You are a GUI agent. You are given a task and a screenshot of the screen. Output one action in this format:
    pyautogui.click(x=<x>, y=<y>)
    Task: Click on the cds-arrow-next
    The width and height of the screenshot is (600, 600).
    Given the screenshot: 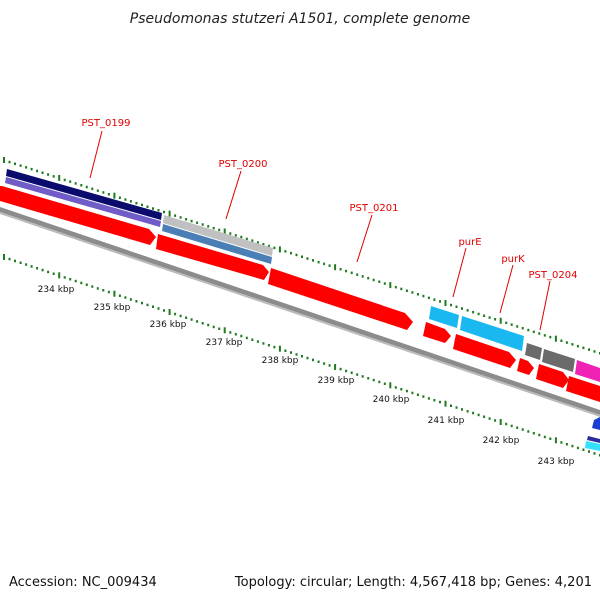 What is the action you would take?
    pyautogui.click(x=583, y=389)
    